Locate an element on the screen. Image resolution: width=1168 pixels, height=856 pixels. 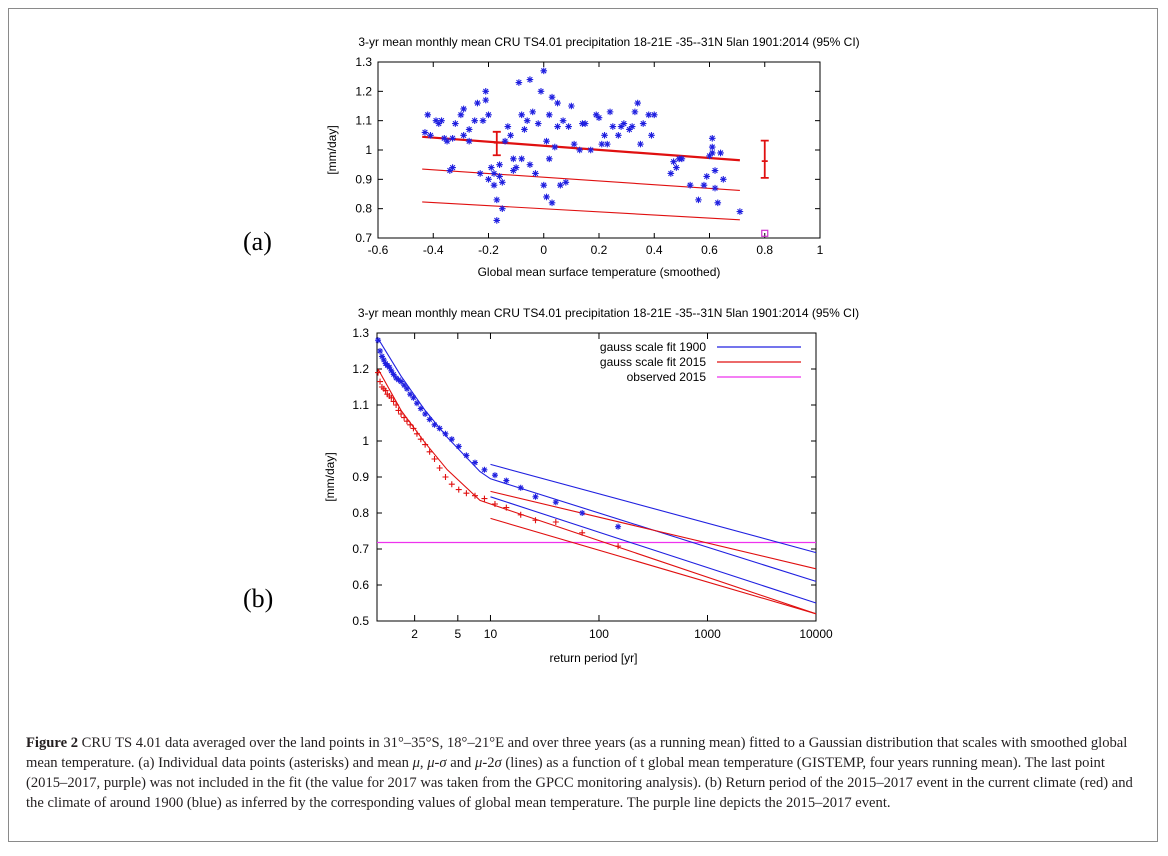
panel-a-fit-line is located at coordinates (581, 180).